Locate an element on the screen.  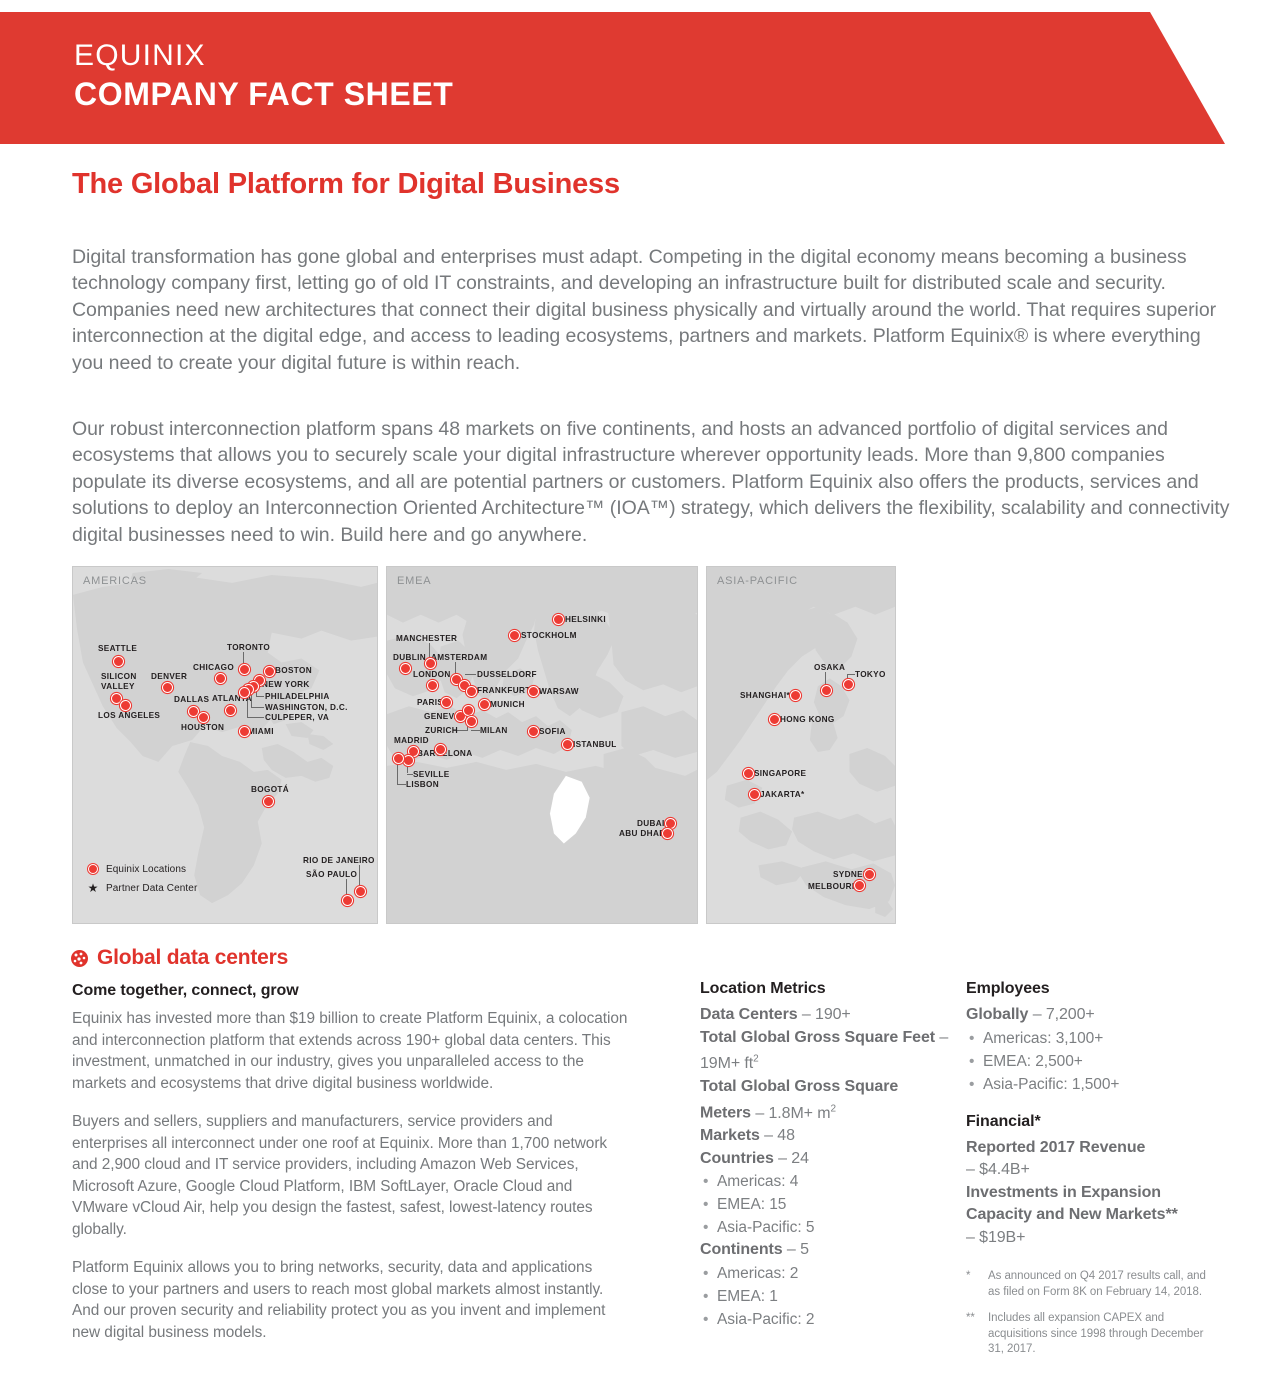
map-label-paris: PARIS is located at coordinates (430, 702).